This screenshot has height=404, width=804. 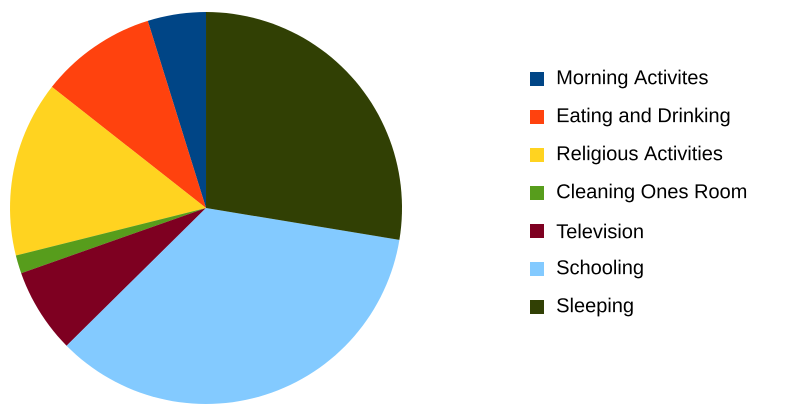 What do you see at coordinates (633, 79) in the screenshot?
I see `legend-label: Morning Activites` at bounding box center [633, 79].